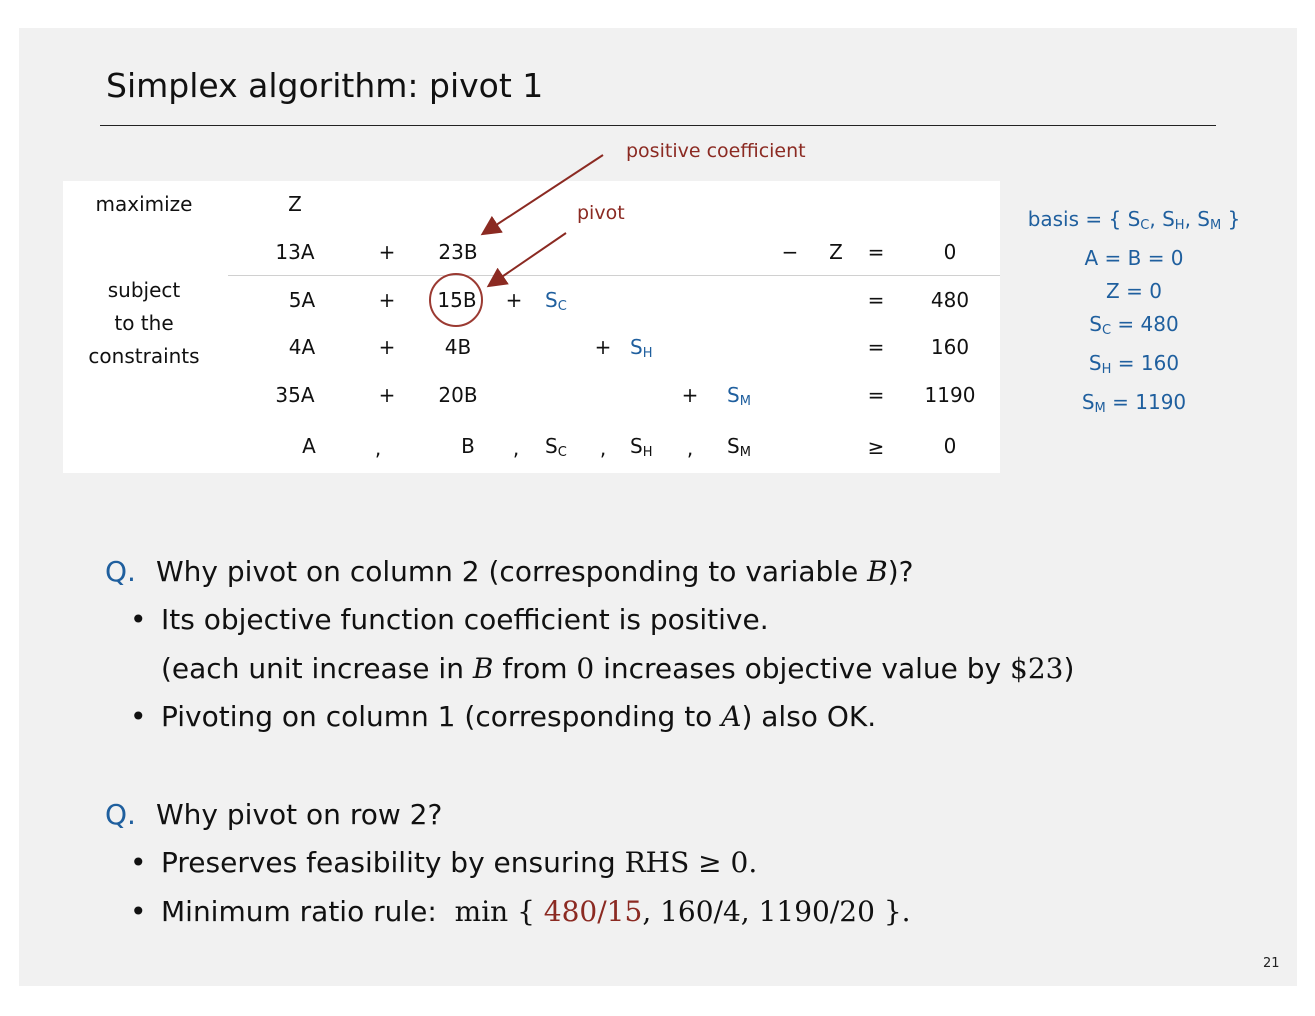 This screenshot has height=1016, width=1315. Describe the element at coordinates (456, 300) in the screenshot. I see `pivot-circle` at that location.